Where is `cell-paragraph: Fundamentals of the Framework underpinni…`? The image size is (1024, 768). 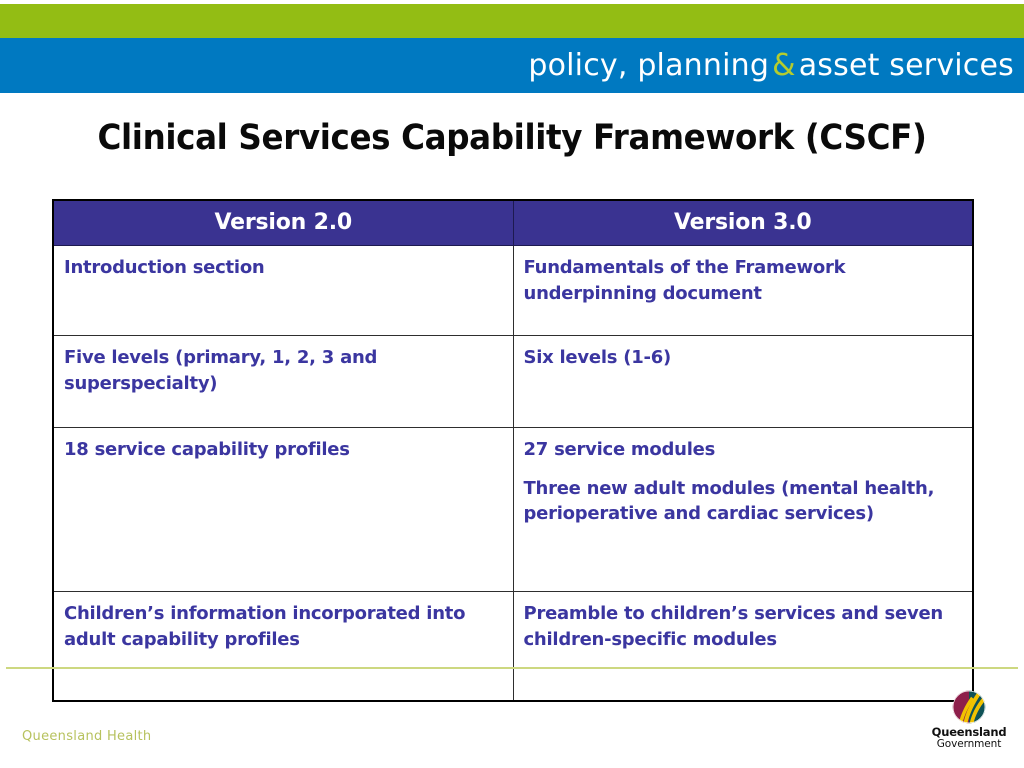 cell-paragraph: Fundamentals of the Framework underpinni… is located at coordinates (684, 280).